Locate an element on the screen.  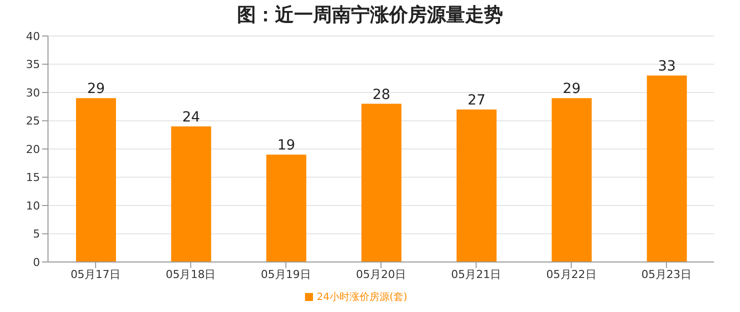
x-tick-label: 05月18日 is located at coordinates (191, 274).